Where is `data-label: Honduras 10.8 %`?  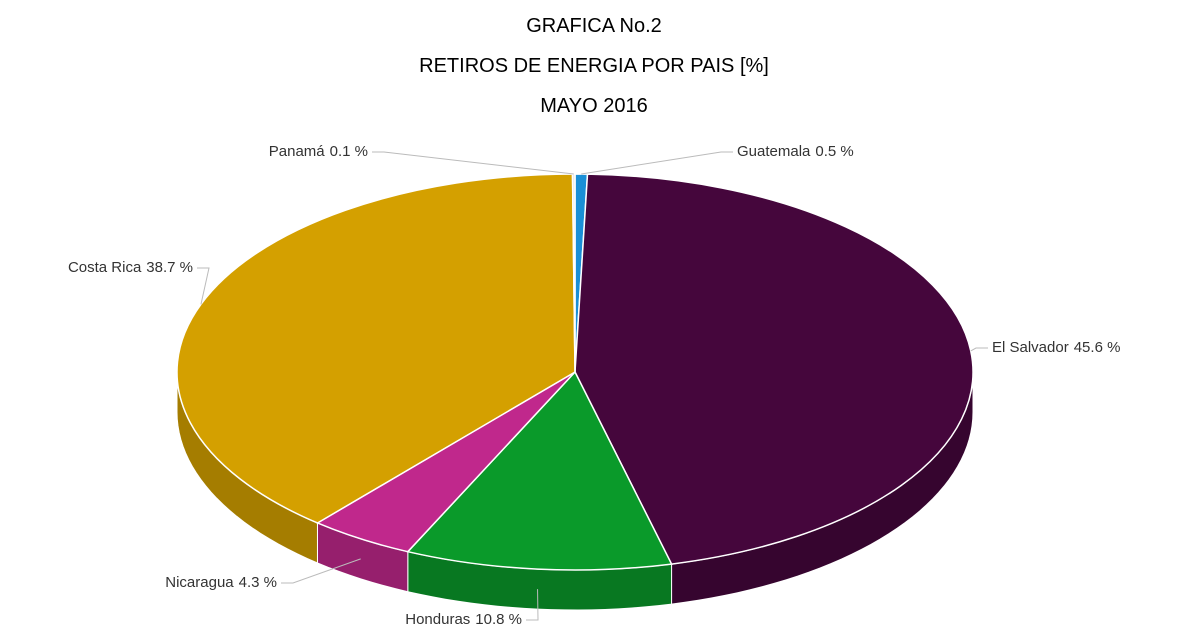
data-label: Honduras 10.8 % is located at coordinates (463, 619).